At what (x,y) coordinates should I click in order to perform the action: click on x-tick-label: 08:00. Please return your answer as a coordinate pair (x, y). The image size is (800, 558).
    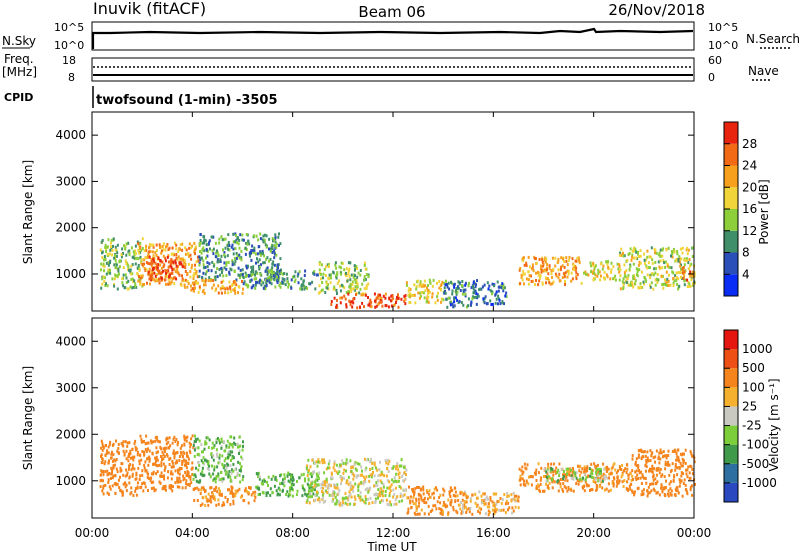
    Looking at the image, I should click on (292, 533).